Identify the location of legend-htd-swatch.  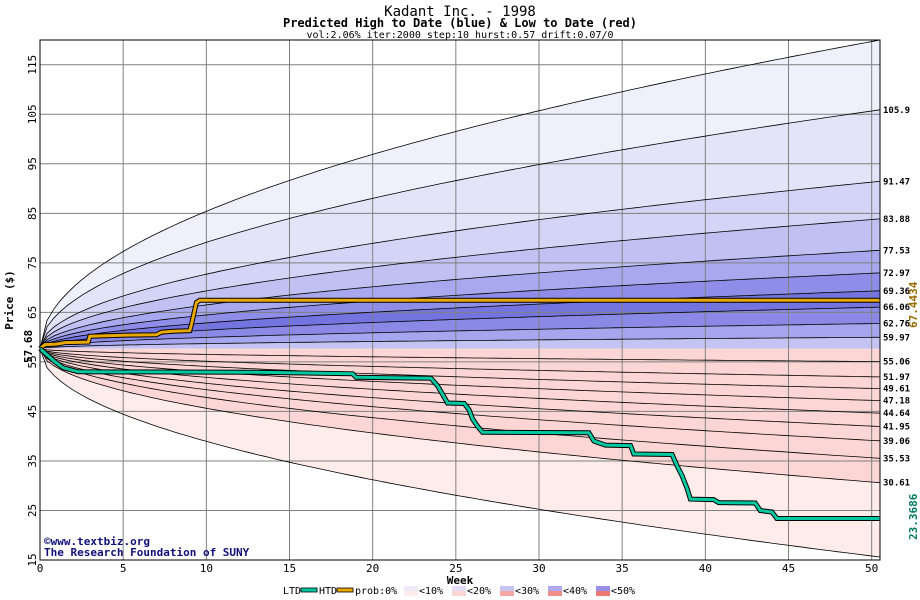
(345, 590).